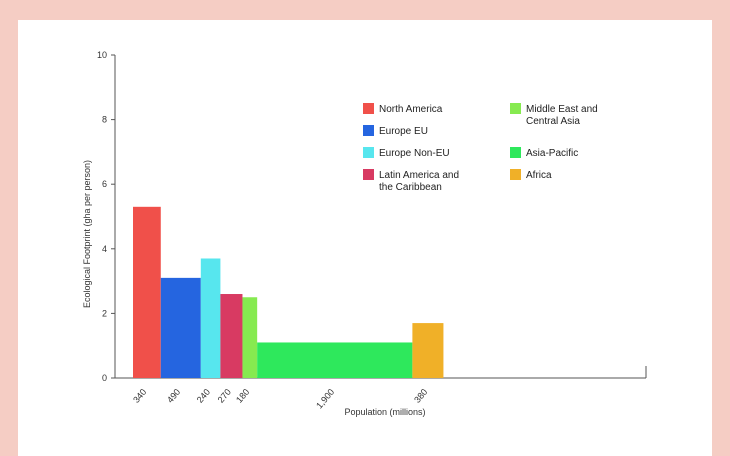 Image resolution: width=730 pixels, height=456 pixels. What do you see at coordinates (539, 175) in the screenshot?
I see `legend-label-6: Africa` at bounding box center [539, 175].